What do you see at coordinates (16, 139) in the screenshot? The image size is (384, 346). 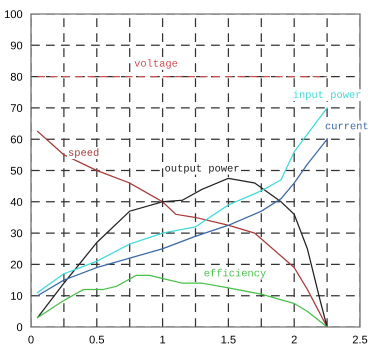 I see `y-tick-label: 60` at bounding box center [16, 139].